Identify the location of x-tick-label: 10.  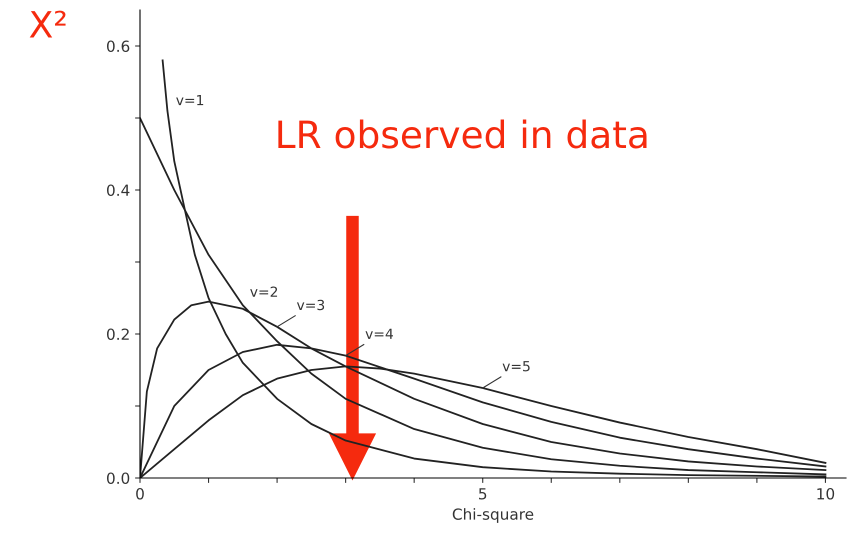
(825, 494).